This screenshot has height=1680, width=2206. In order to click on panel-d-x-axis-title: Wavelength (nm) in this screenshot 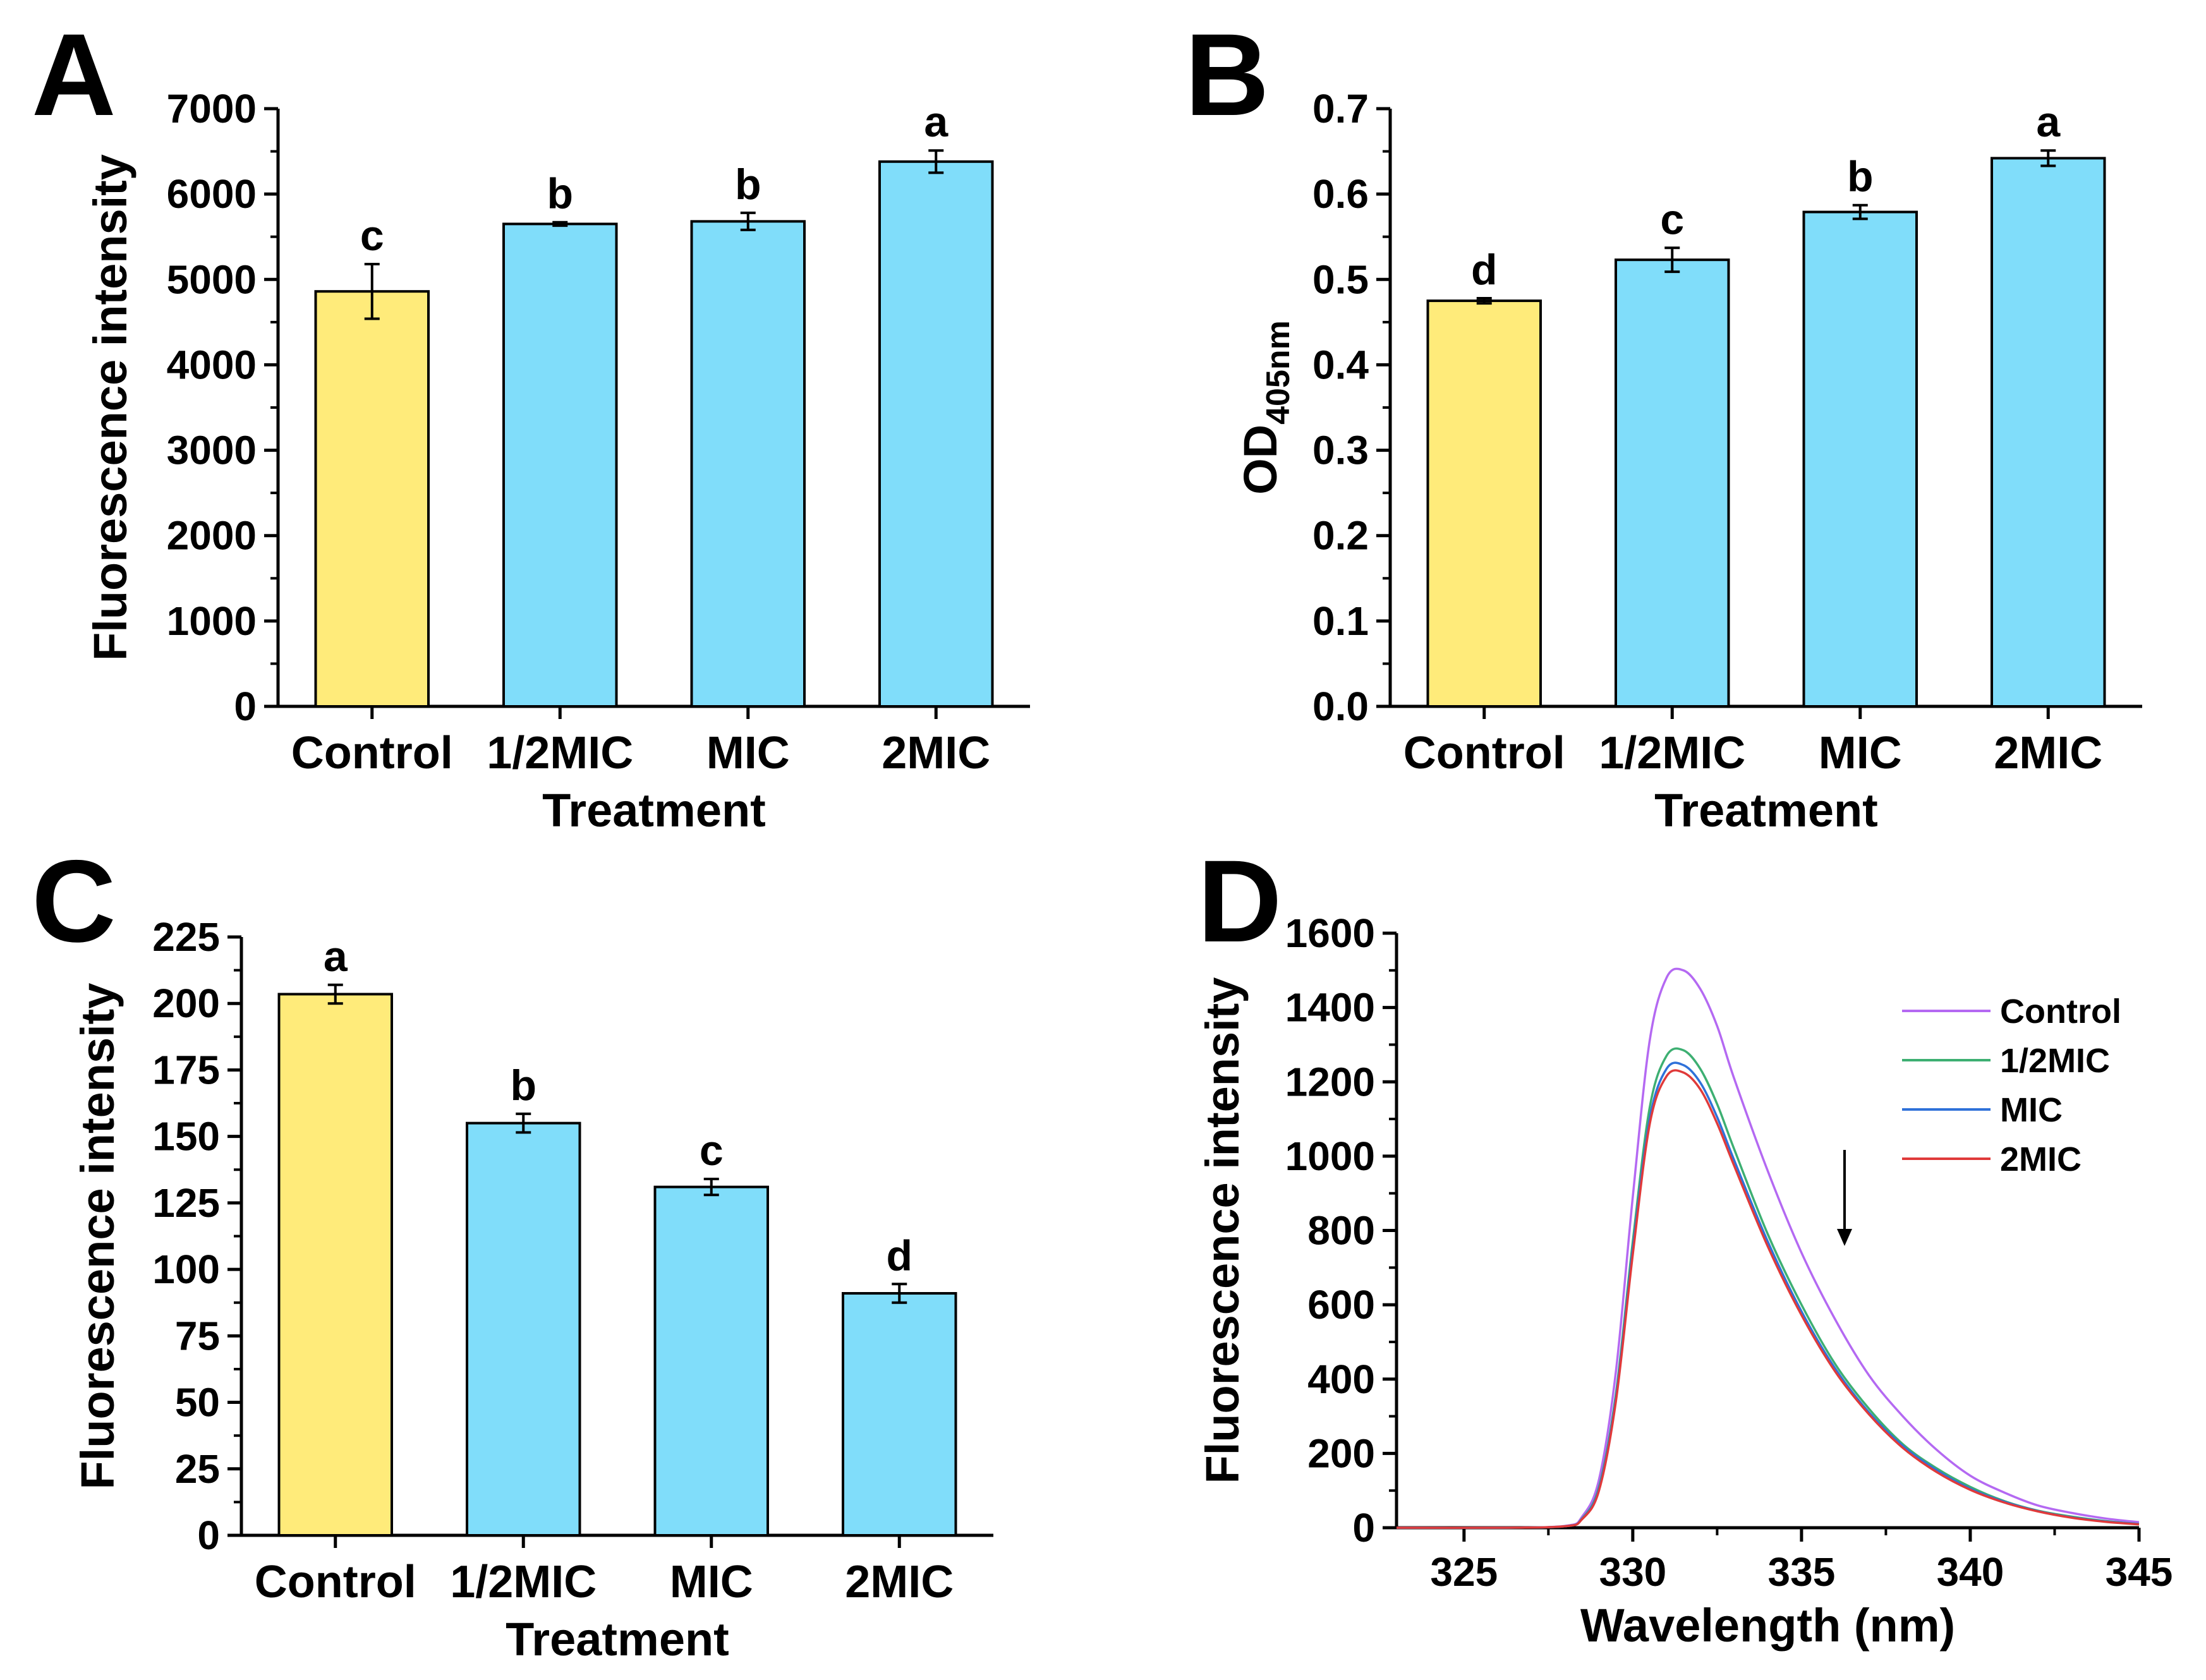, I will do `click(1767, 1625)`.